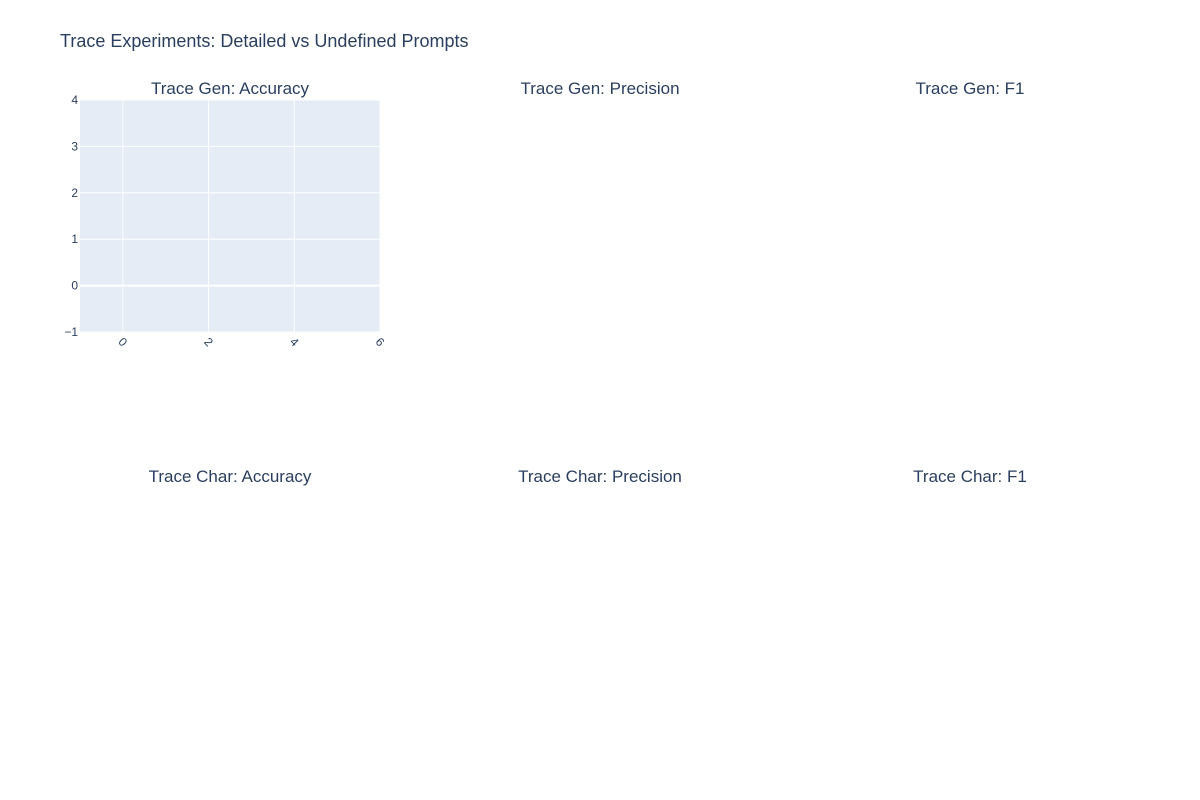  Describe the element at coordinates (74, 100) in the screenshot. I see `y-tick-label: 4` at that location.